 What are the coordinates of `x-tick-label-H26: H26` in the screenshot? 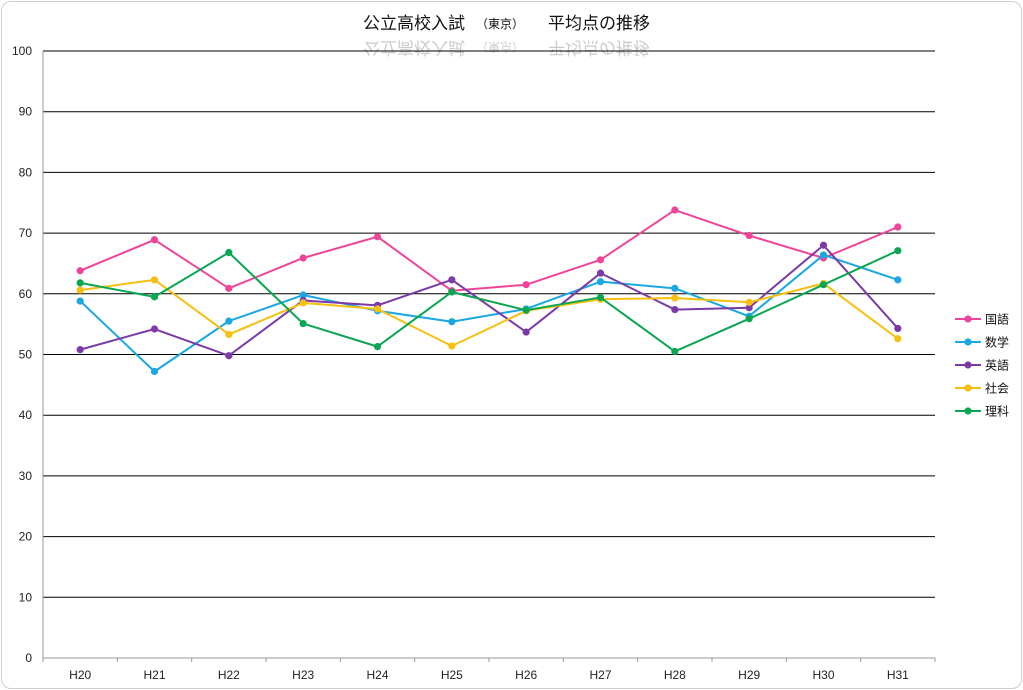 It's located at (526, 675).